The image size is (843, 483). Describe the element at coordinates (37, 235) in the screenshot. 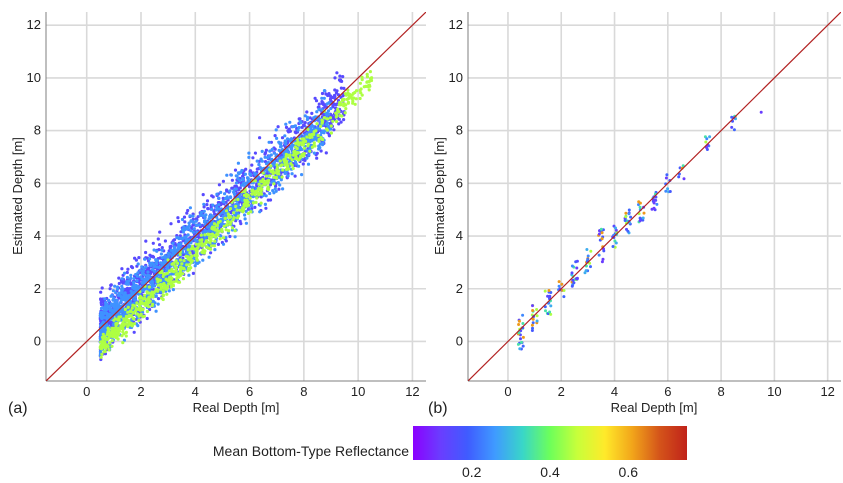

I see `y-tick-label: 4` at that location.